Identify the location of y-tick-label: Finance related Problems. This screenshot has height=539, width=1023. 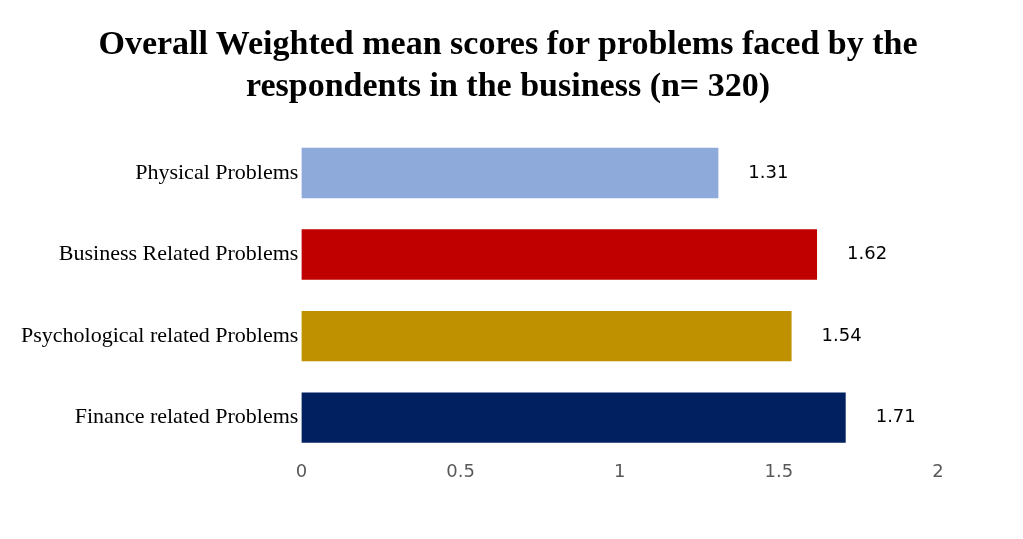
(186, 416).